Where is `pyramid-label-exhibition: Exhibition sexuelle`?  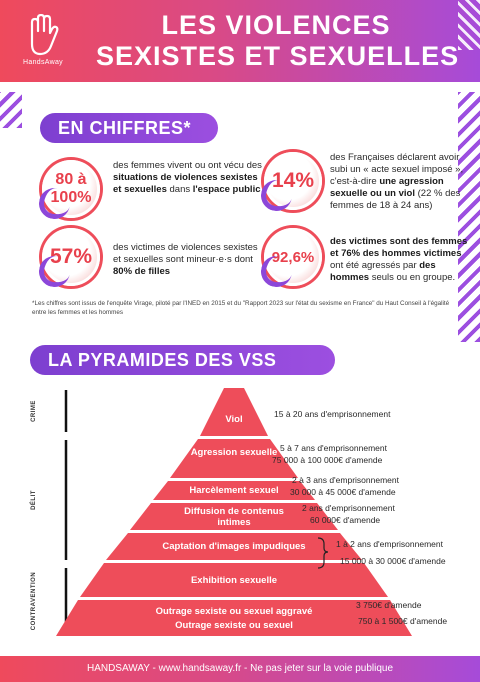 pyramid-label-exhibition: Exhibition sexuelle is located at coordinates (234, 580).